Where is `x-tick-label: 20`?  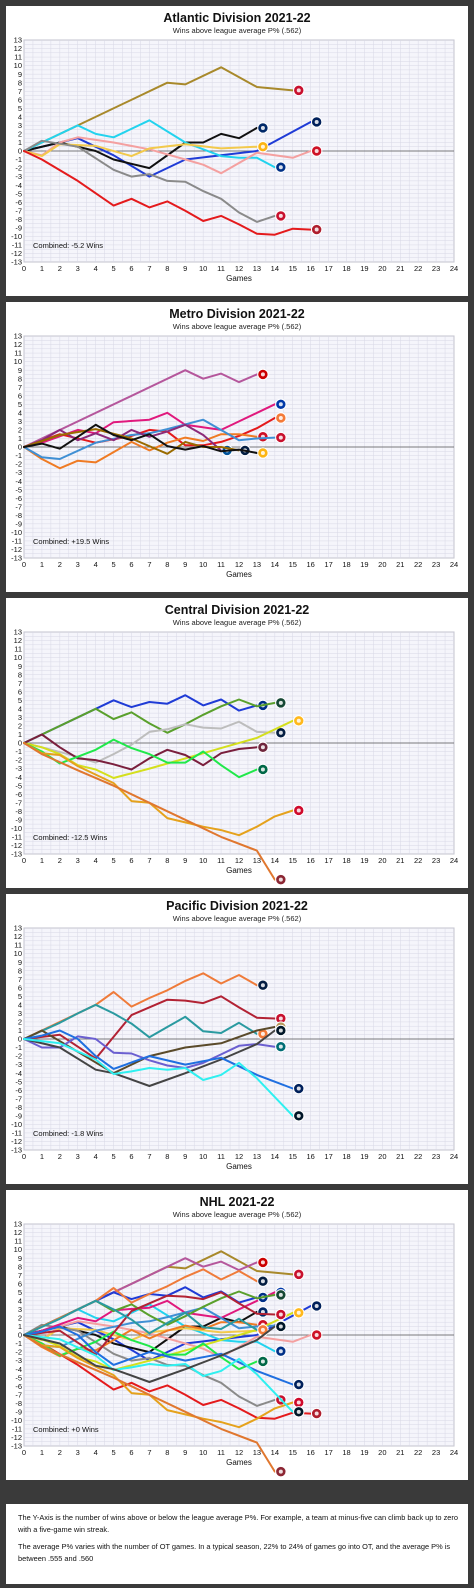 x-tick-label: 20 is located at coordinates (382, 268).